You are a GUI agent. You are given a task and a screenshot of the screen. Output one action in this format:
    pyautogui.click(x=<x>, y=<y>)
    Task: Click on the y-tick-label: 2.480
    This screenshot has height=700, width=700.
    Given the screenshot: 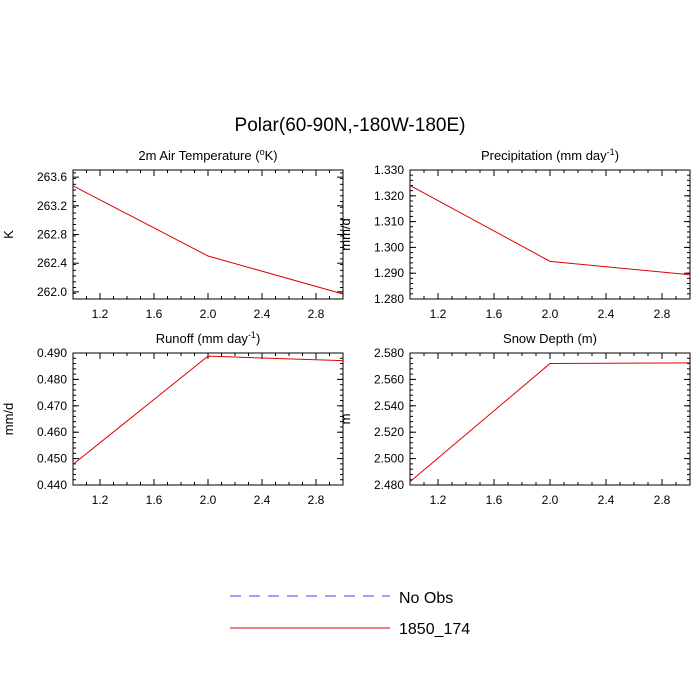 What is the action you would take?
    pyautogui.click(x=389, y=485)
    